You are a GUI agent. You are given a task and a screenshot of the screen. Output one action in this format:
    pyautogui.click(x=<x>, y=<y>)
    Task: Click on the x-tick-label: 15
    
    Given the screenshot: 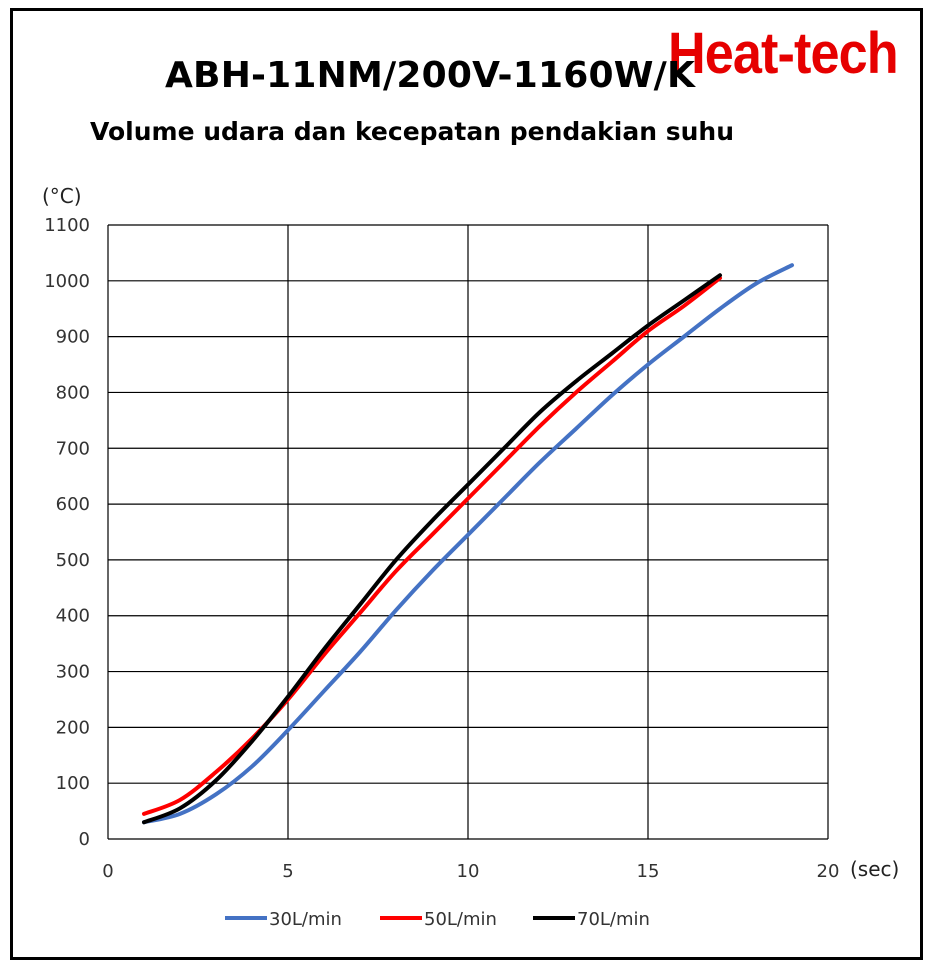 What is the action you would take?
    pyautogui.click(x=648, y=871)
    